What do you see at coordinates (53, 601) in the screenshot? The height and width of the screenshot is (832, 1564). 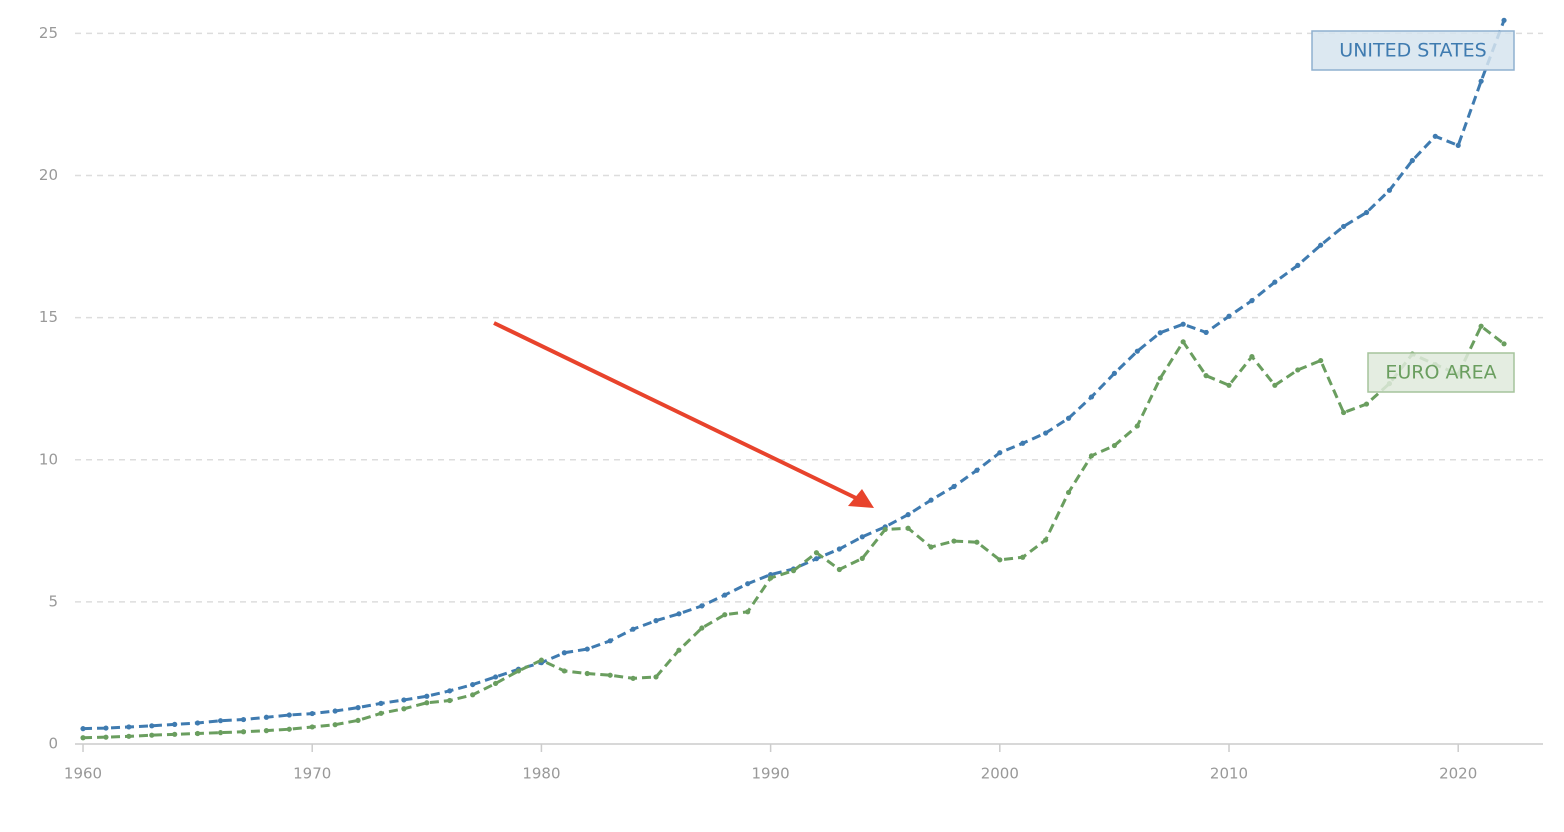 I see `y-tick-label: 5` at bounding box center [53, 601].